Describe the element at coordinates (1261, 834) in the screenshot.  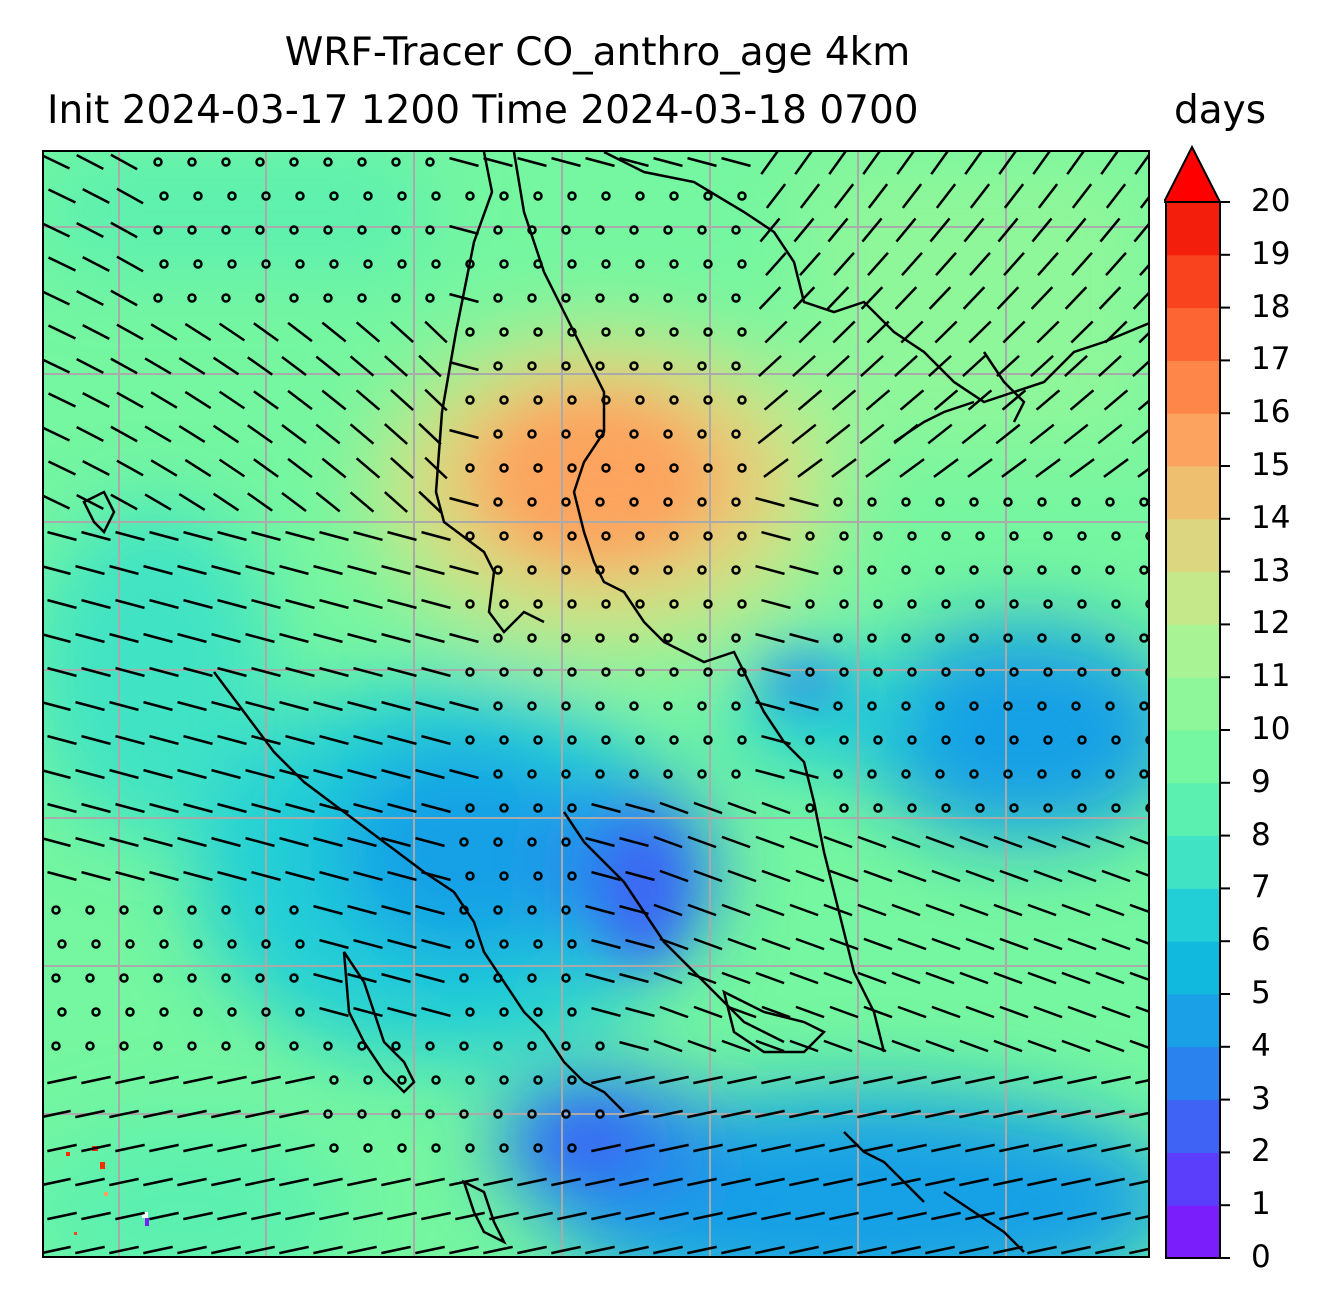
I see `colorbar-tick-label: 8` at that location.